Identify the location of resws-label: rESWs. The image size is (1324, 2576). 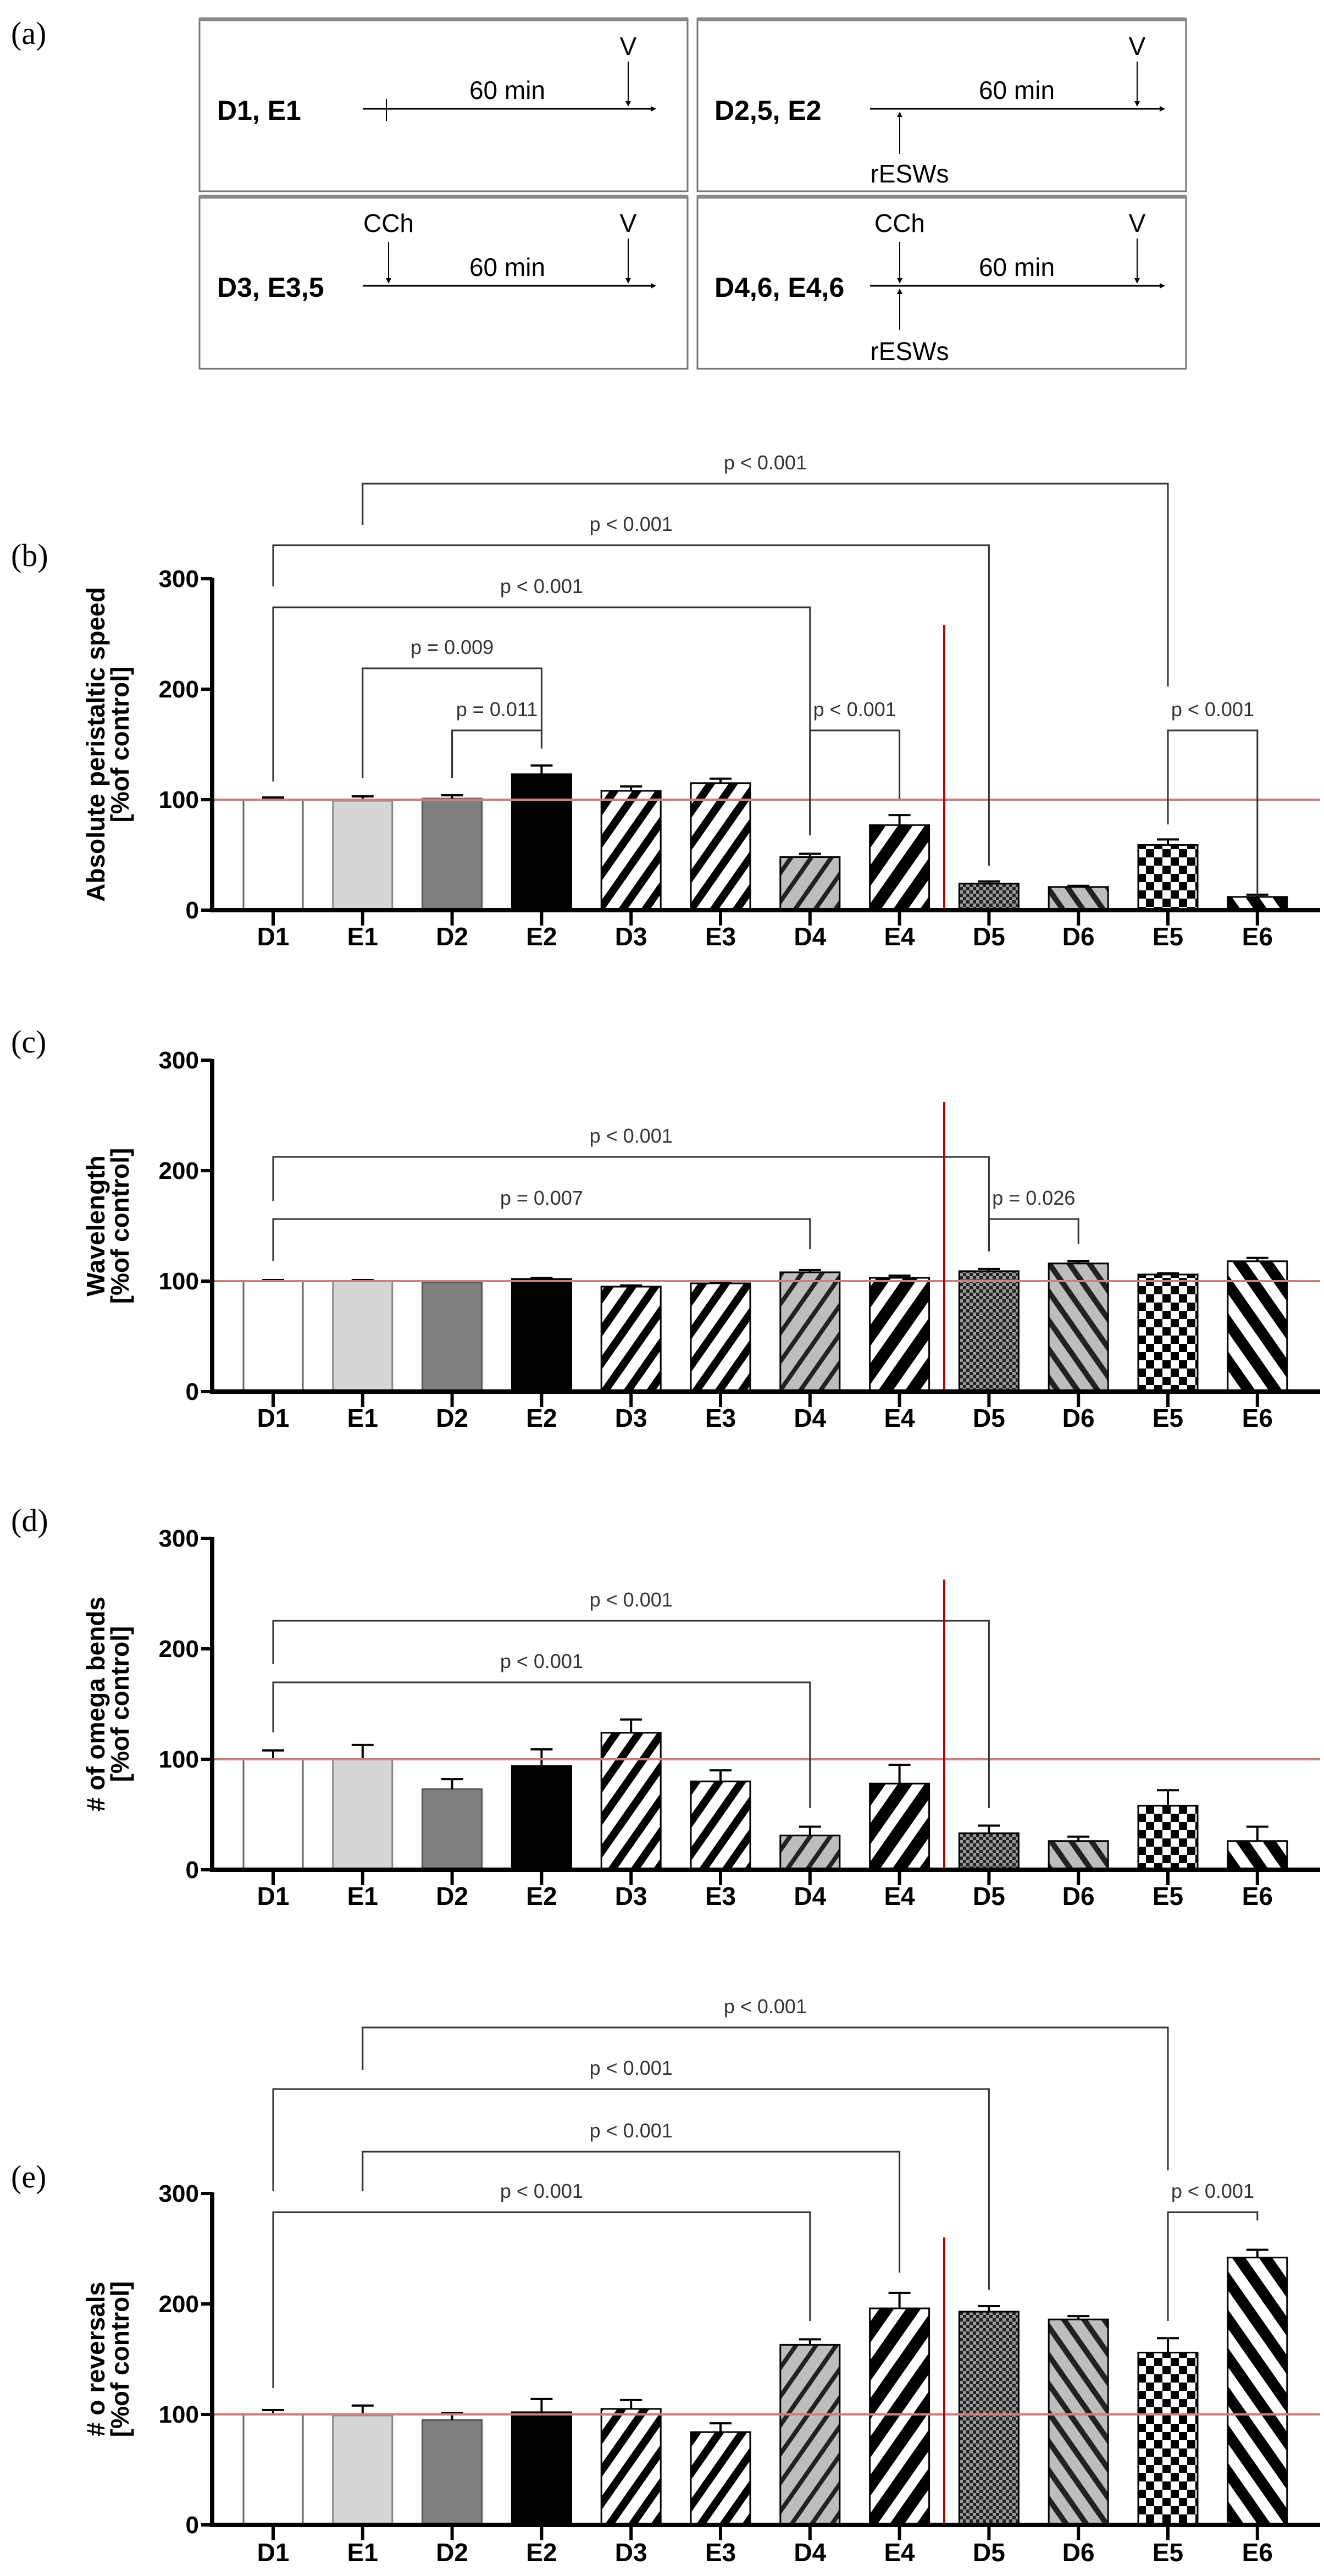
(909, 351).